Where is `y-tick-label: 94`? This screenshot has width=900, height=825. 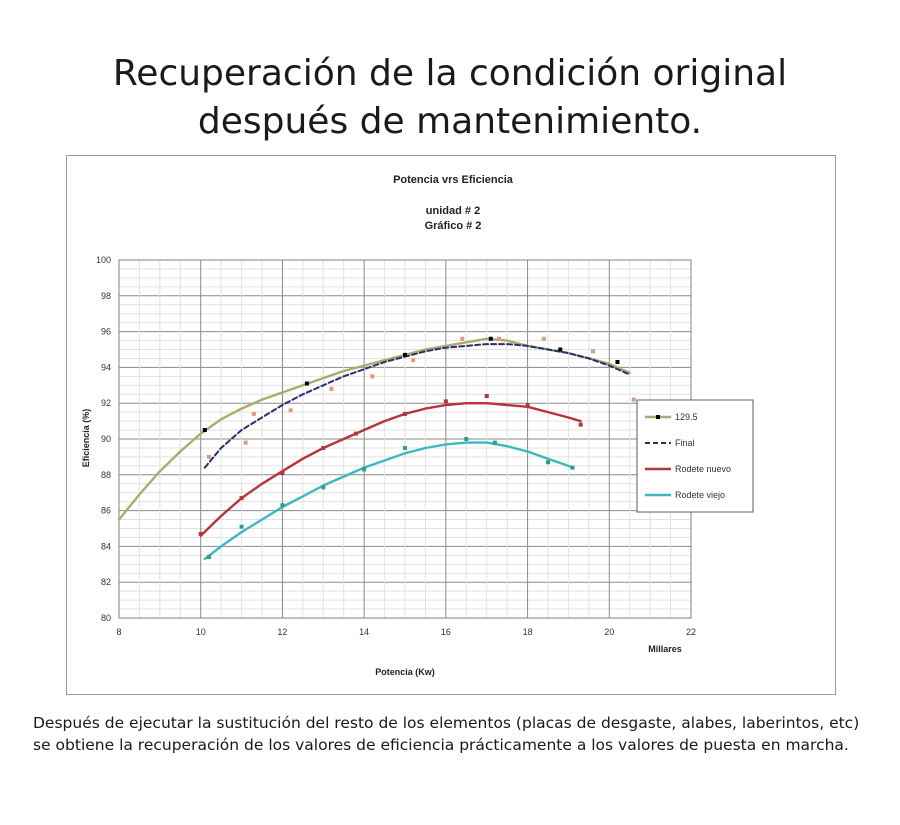 y-tick-label: 94 is located at coordinates (106, 367).